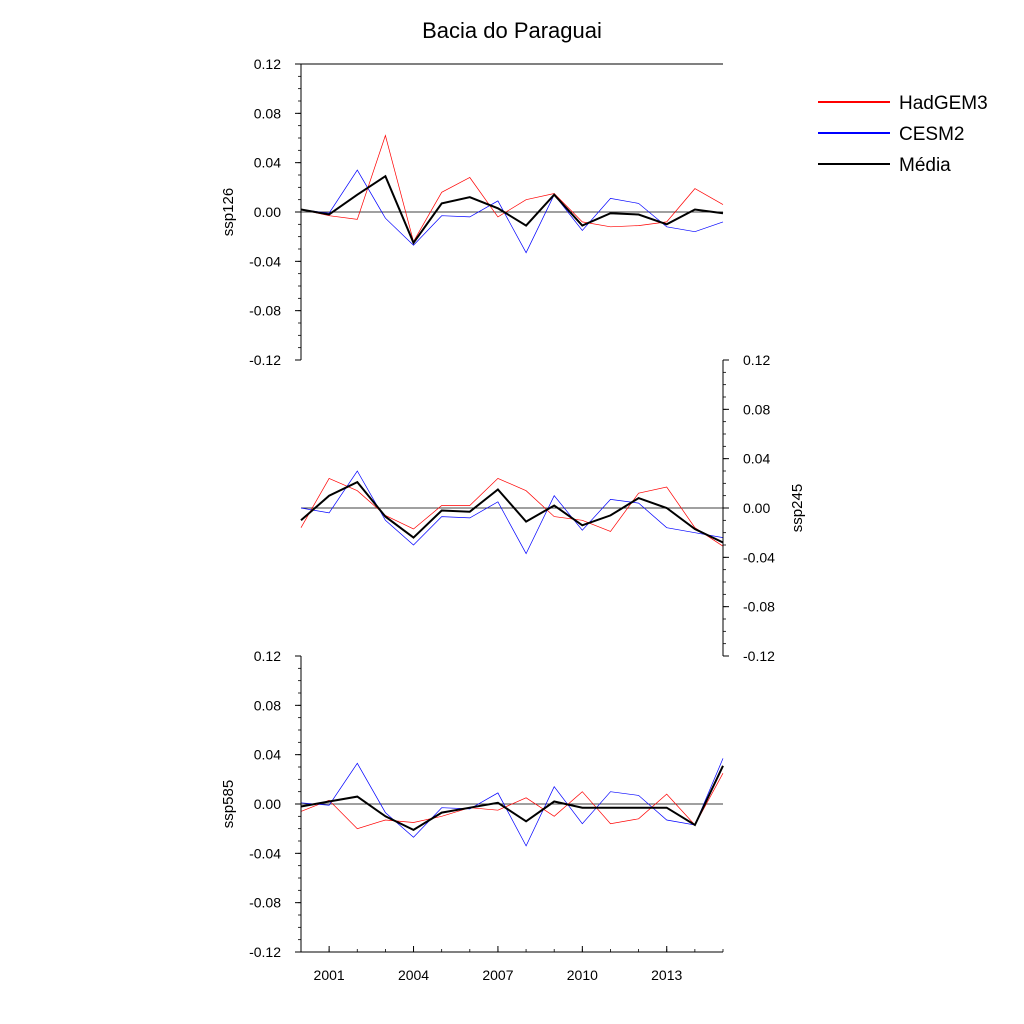 The image size is (1024, 1024). Describe the element at coordinates (497, 975) in the screenshot. I see `x-tick-label: 2007` at that location.